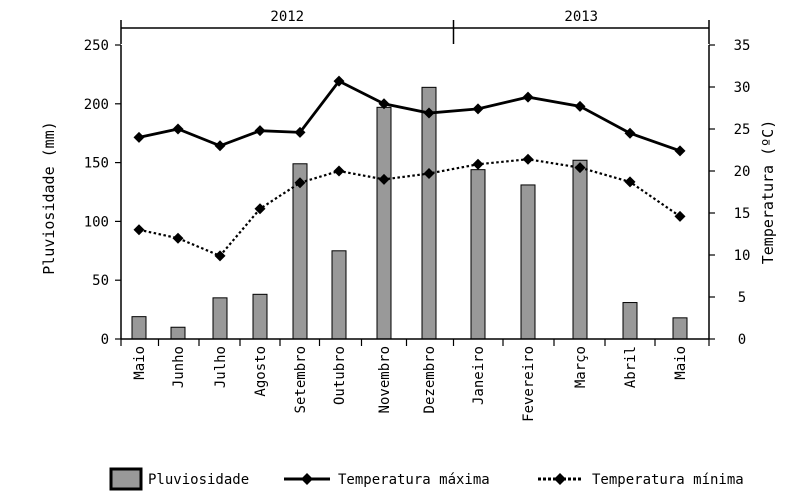 The height and width of the screenshot is (503, 790). I want to click on right-axis-ticks: 0 5 10 15 20 25 30 35, so click(729, 193).